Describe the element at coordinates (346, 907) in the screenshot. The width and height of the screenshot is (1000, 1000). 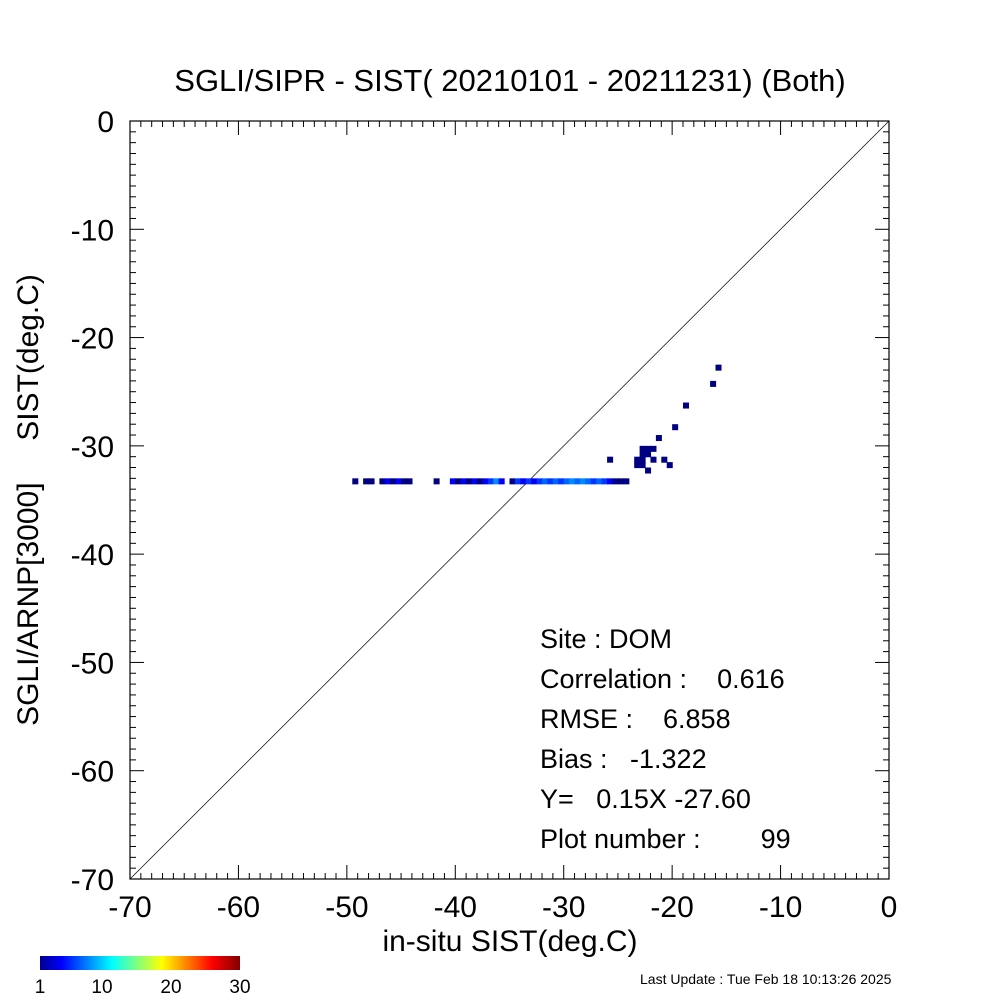
I see `x-tick-label: -50` at that location.